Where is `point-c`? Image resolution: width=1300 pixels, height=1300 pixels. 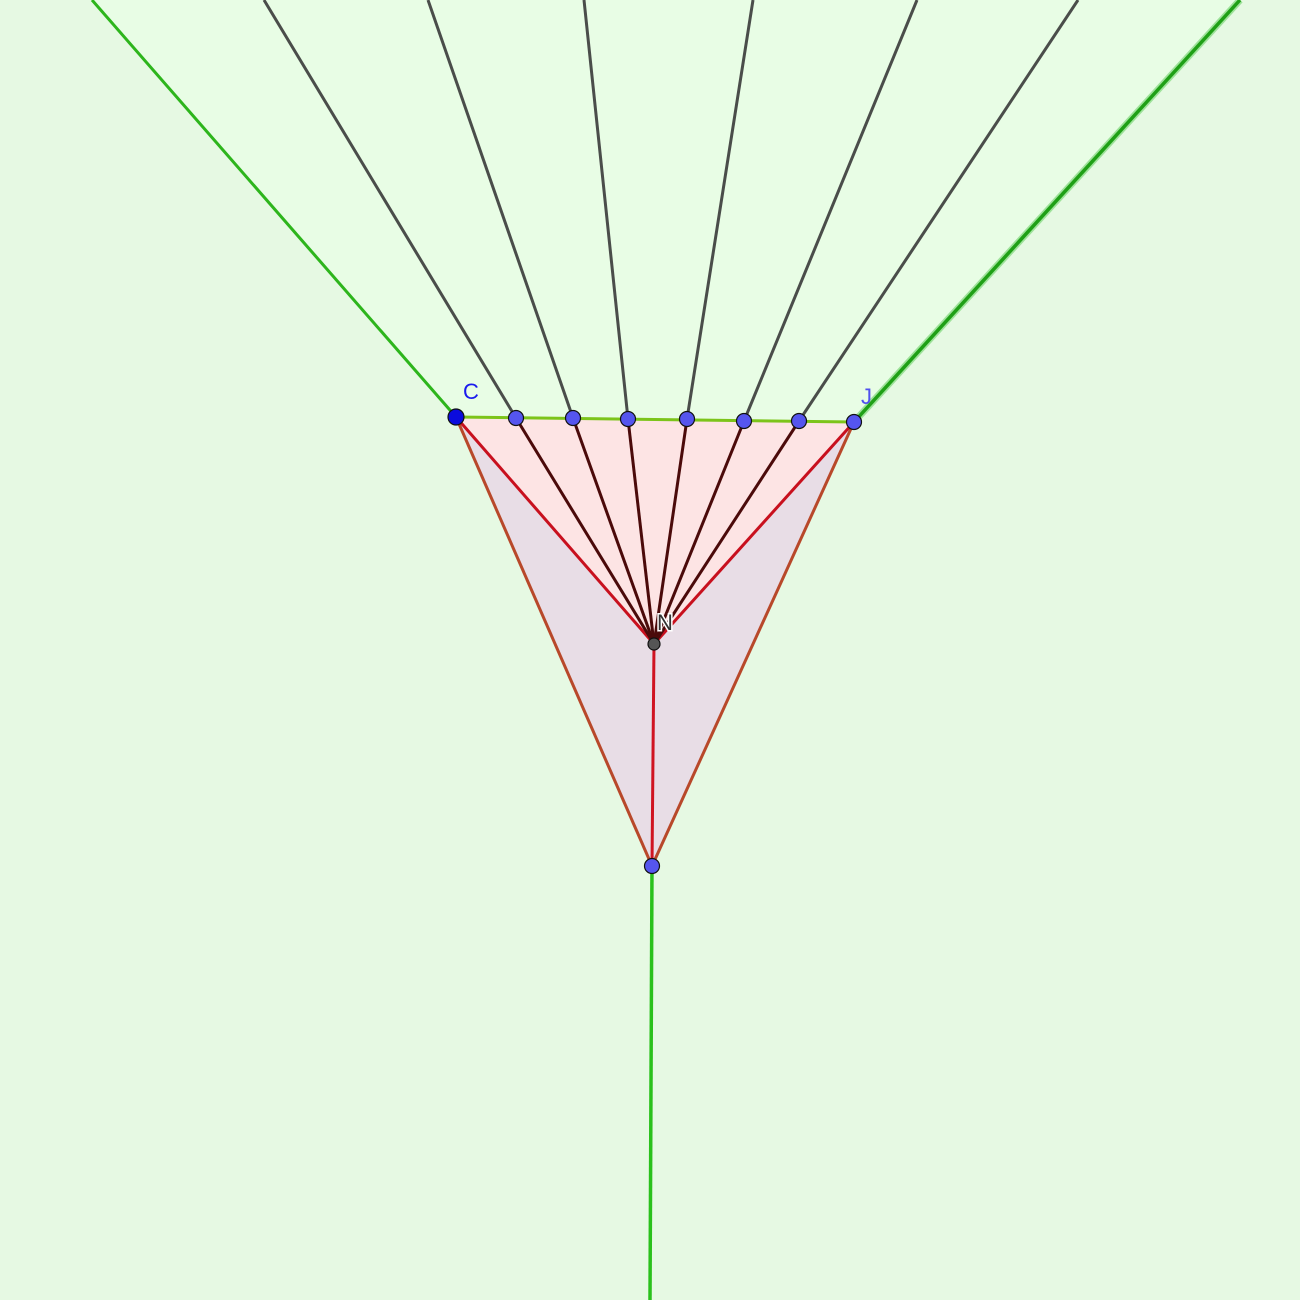
point-c is located at coordinates (456, 417).